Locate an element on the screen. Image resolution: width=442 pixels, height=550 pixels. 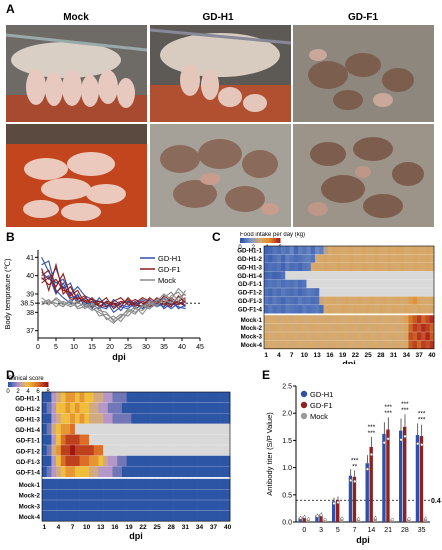
bar-gd-f1 is located at coordinates (371, 484).